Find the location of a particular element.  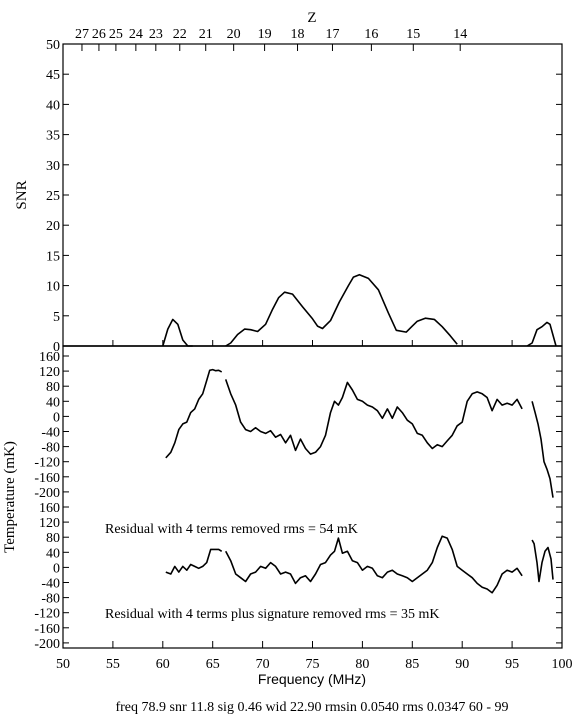

z-top-tick-label: 15 is located at coordinates (413, 34).